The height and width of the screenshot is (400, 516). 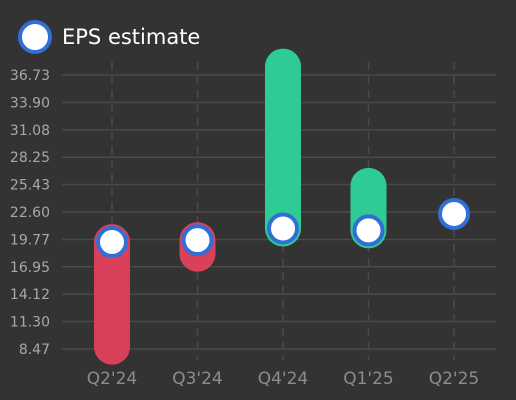 I want to click on y-tick-label: 19.77, so click(x=30, y=240).